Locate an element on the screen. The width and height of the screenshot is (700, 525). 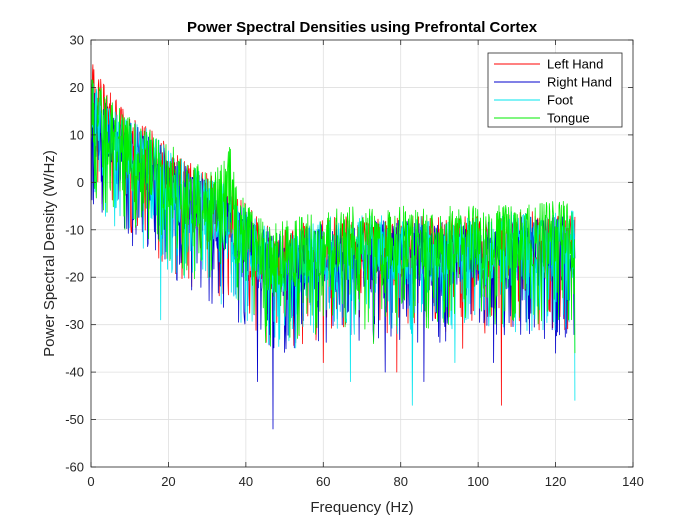
x-tick-label: 80 is located at coordinates (400, 481).